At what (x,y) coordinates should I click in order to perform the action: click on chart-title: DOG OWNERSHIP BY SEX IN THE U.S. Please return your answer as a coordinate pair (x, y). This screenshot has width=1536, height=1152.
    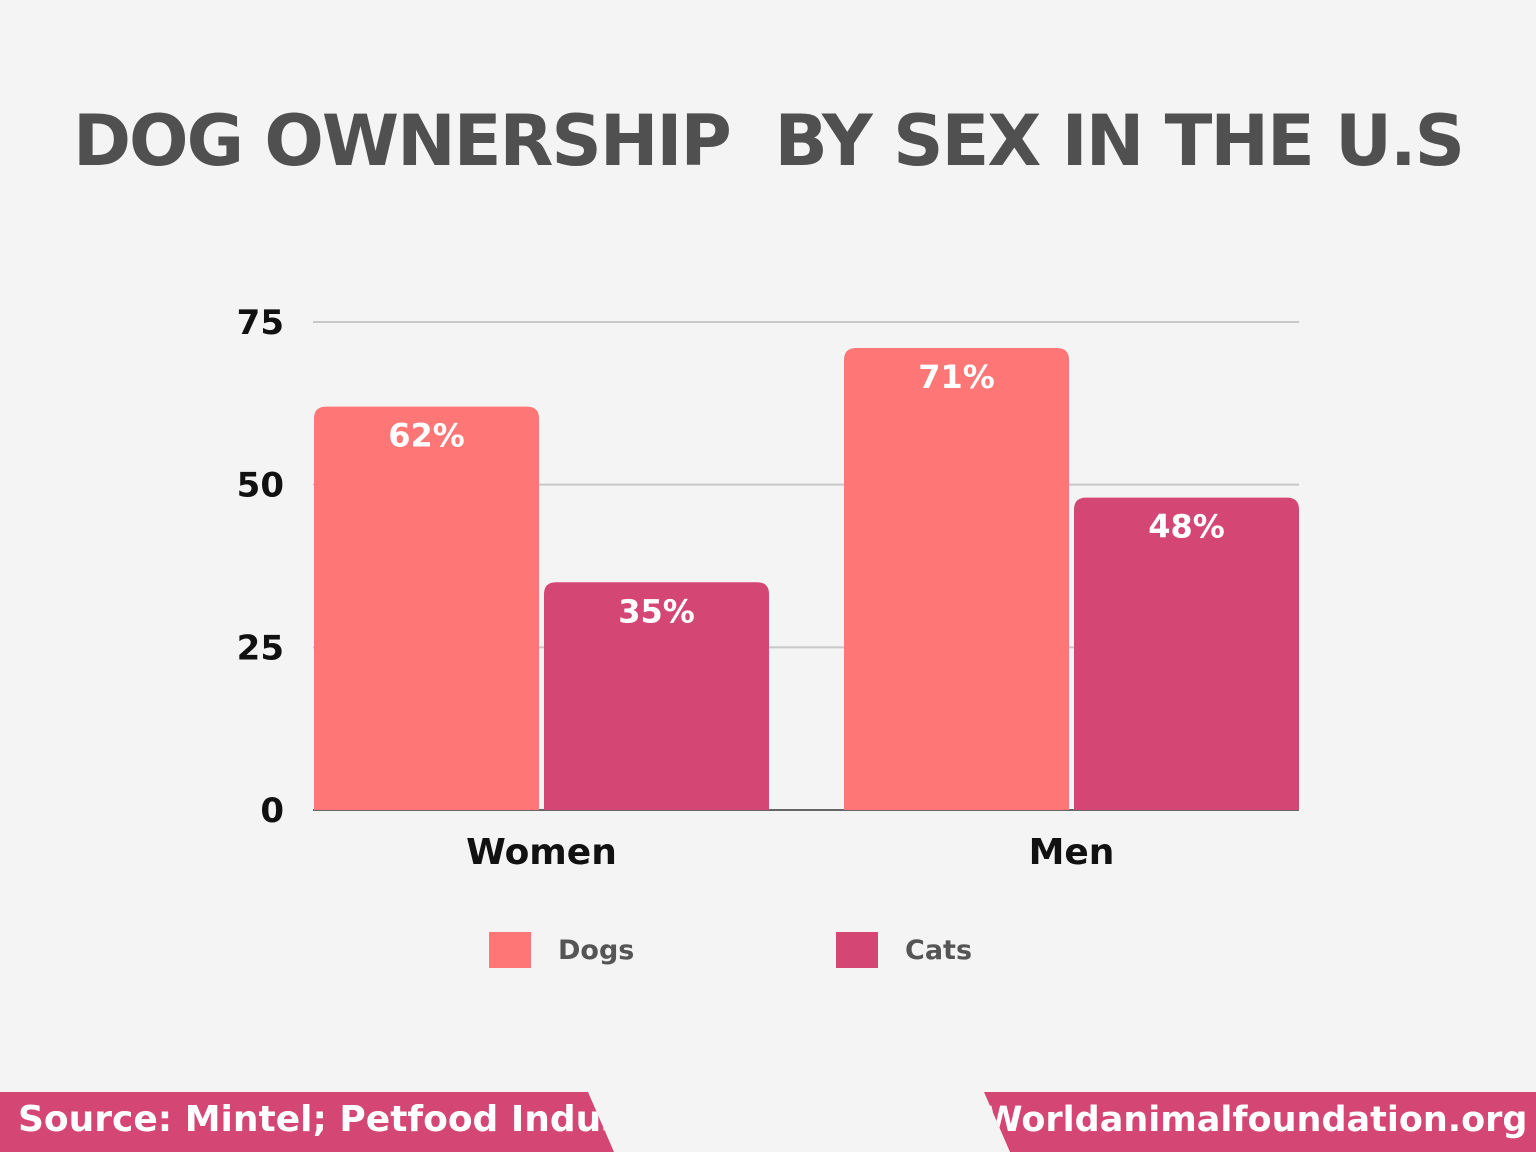
    Looking at the image, I should click on (768, 141).